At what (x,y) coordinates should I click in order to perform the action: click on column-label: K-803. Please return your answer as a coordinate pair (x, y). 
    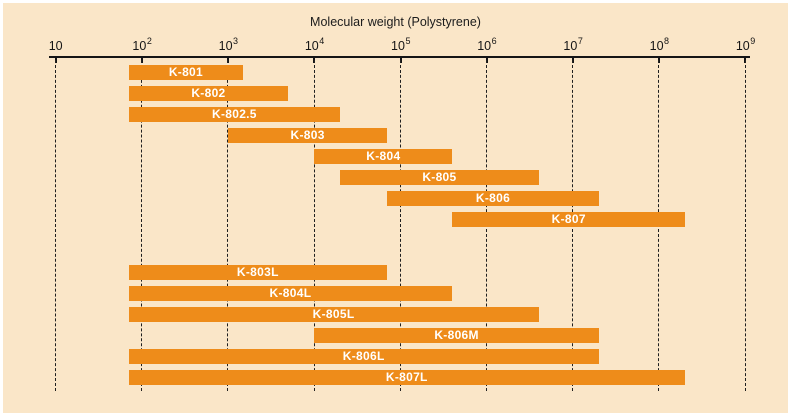
    Looking at the image, I should click on (307, 135).